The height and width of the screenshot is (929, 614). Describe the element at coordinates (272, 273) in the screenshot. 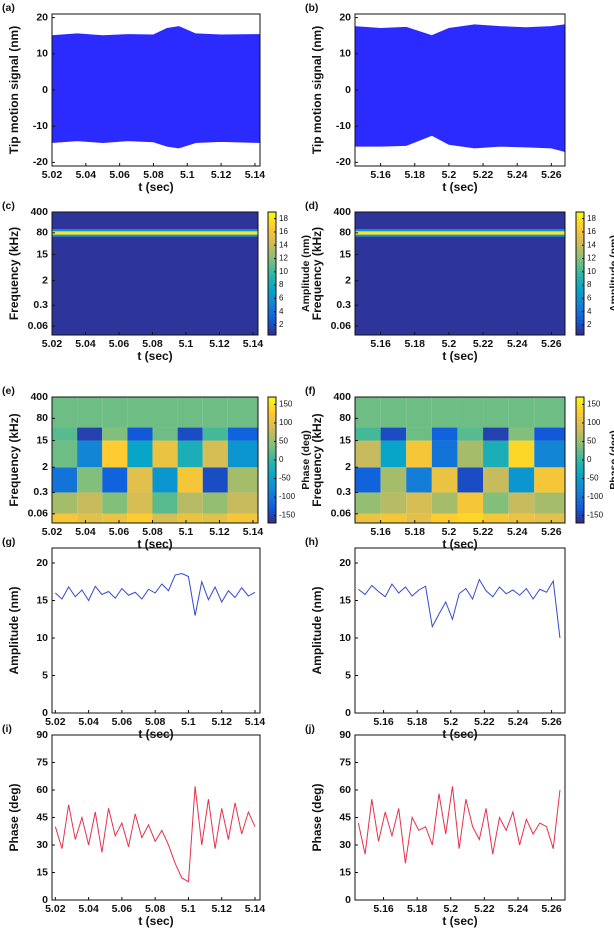

I see `colorbar-frame` at that location.